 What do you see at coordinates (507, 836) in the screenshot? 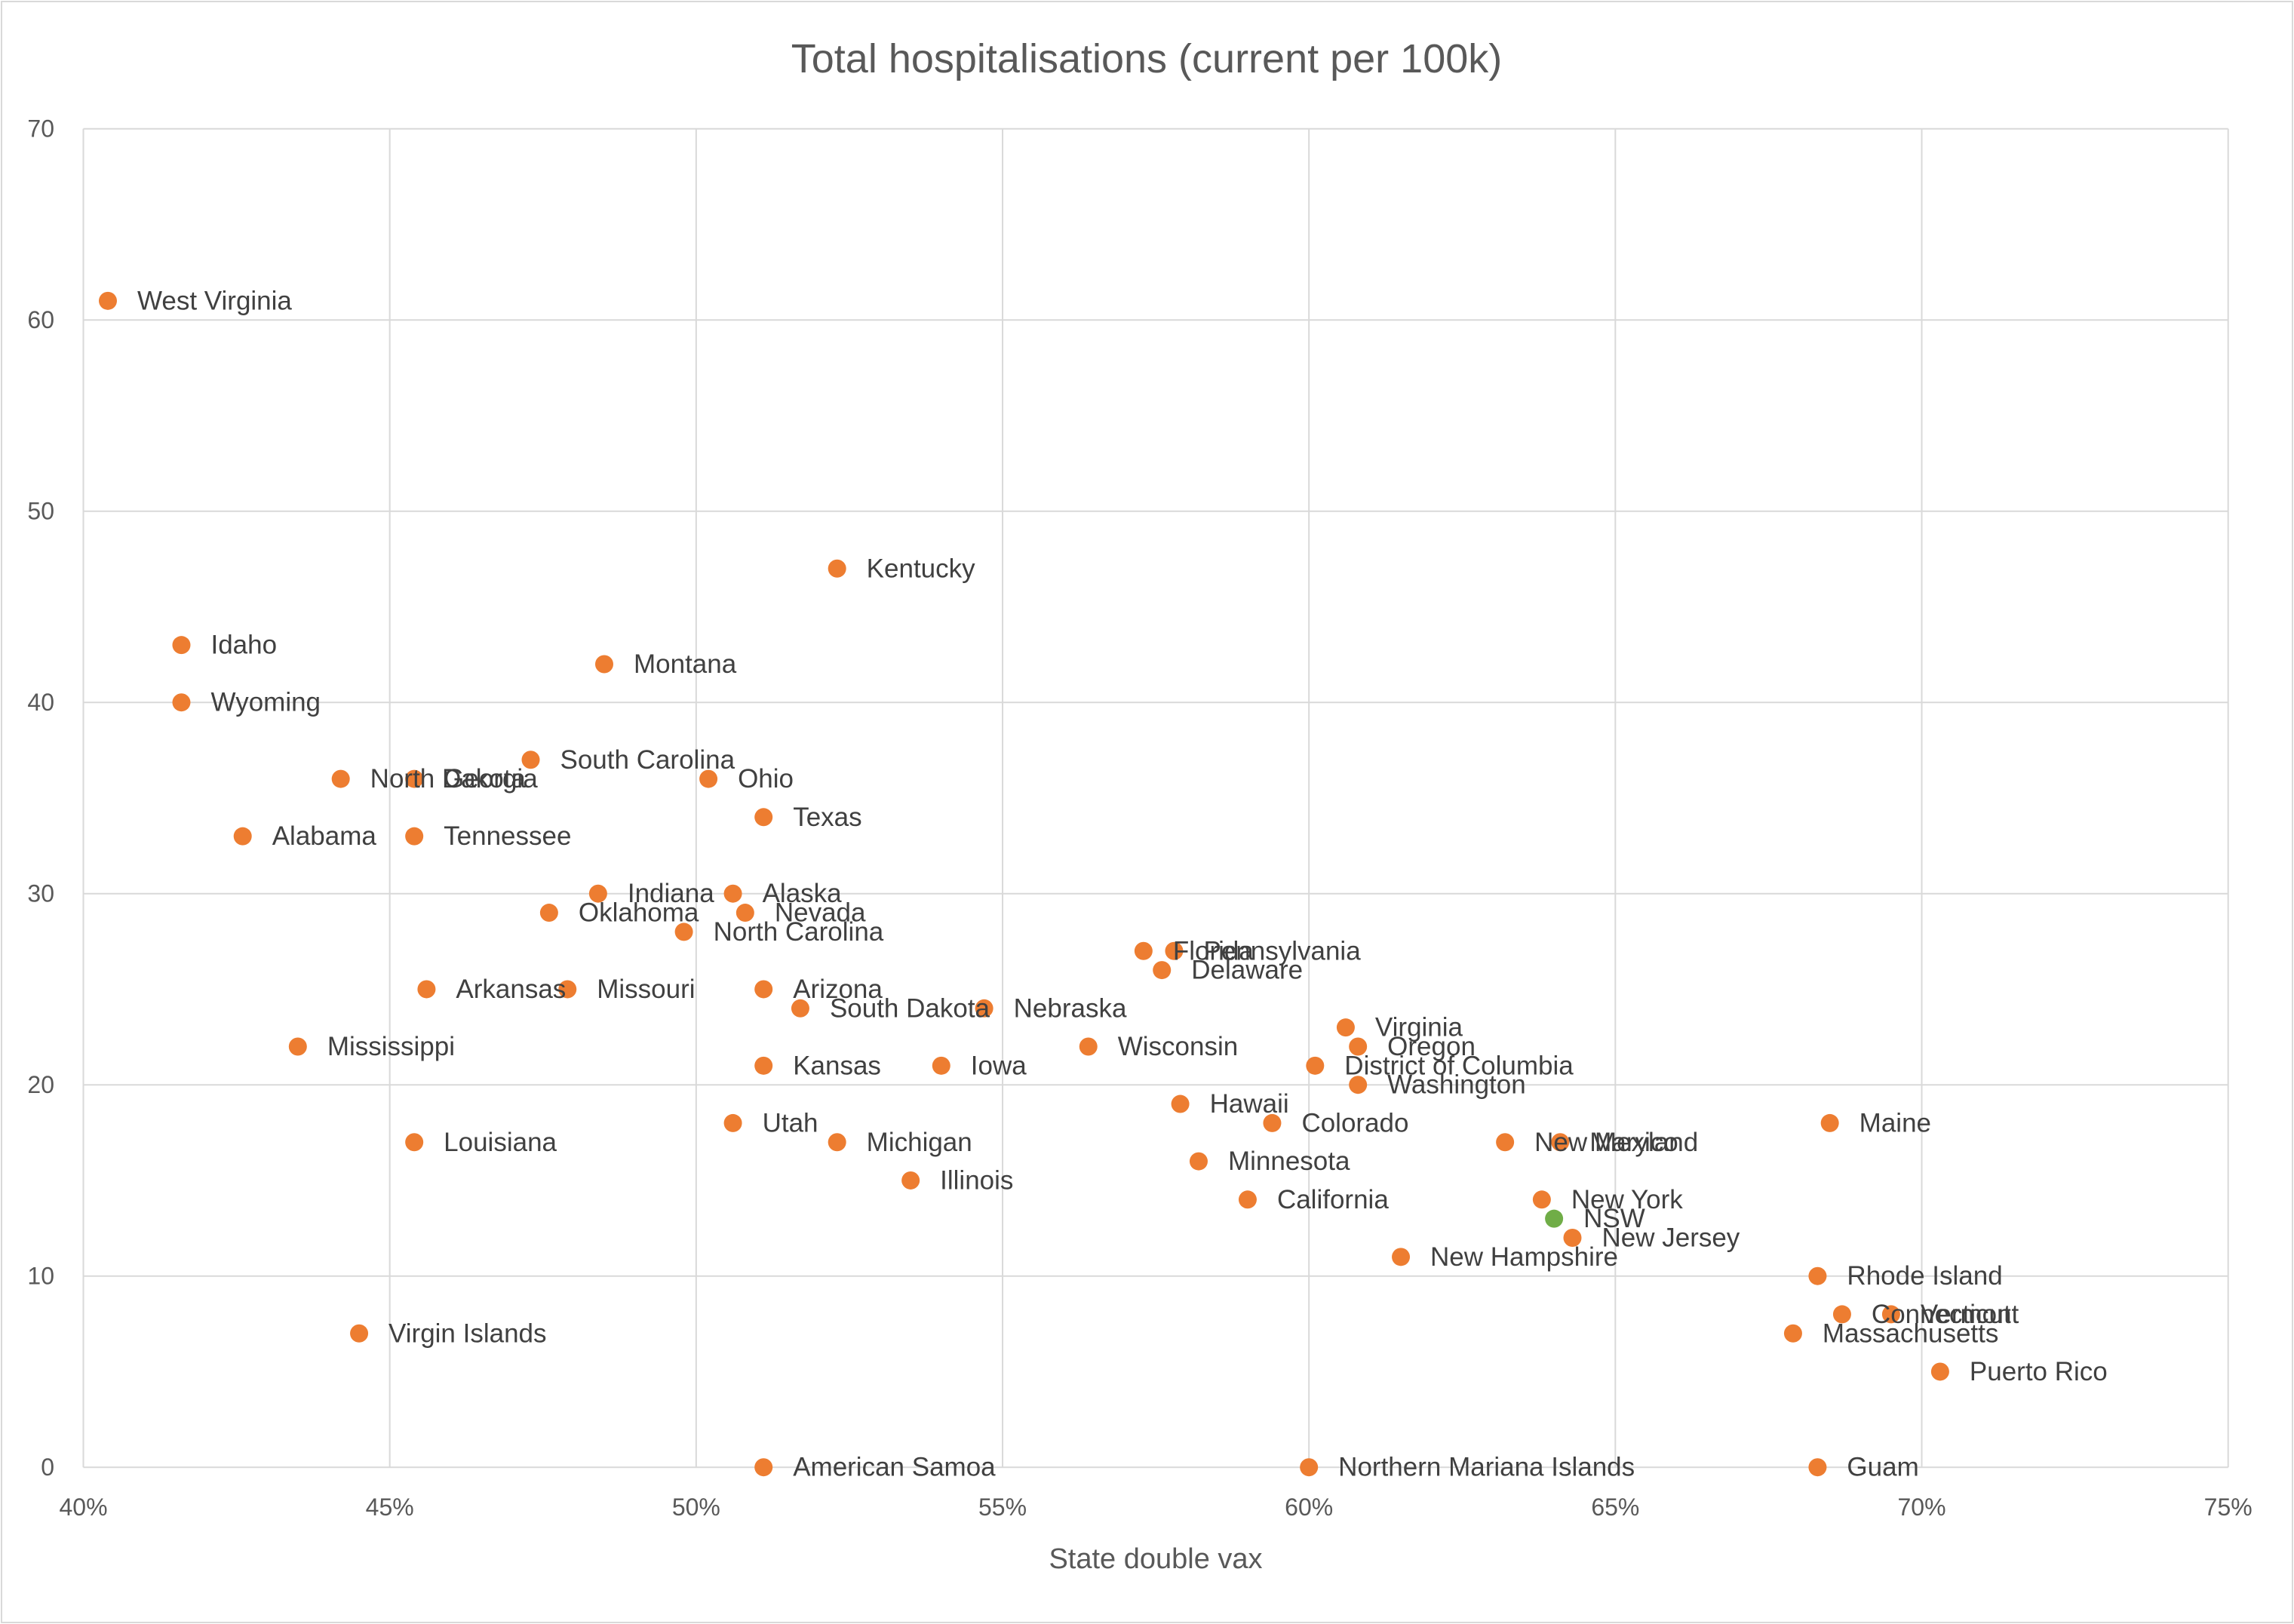
I see `data-label: Tennessee` at bounding box center [507, 836].